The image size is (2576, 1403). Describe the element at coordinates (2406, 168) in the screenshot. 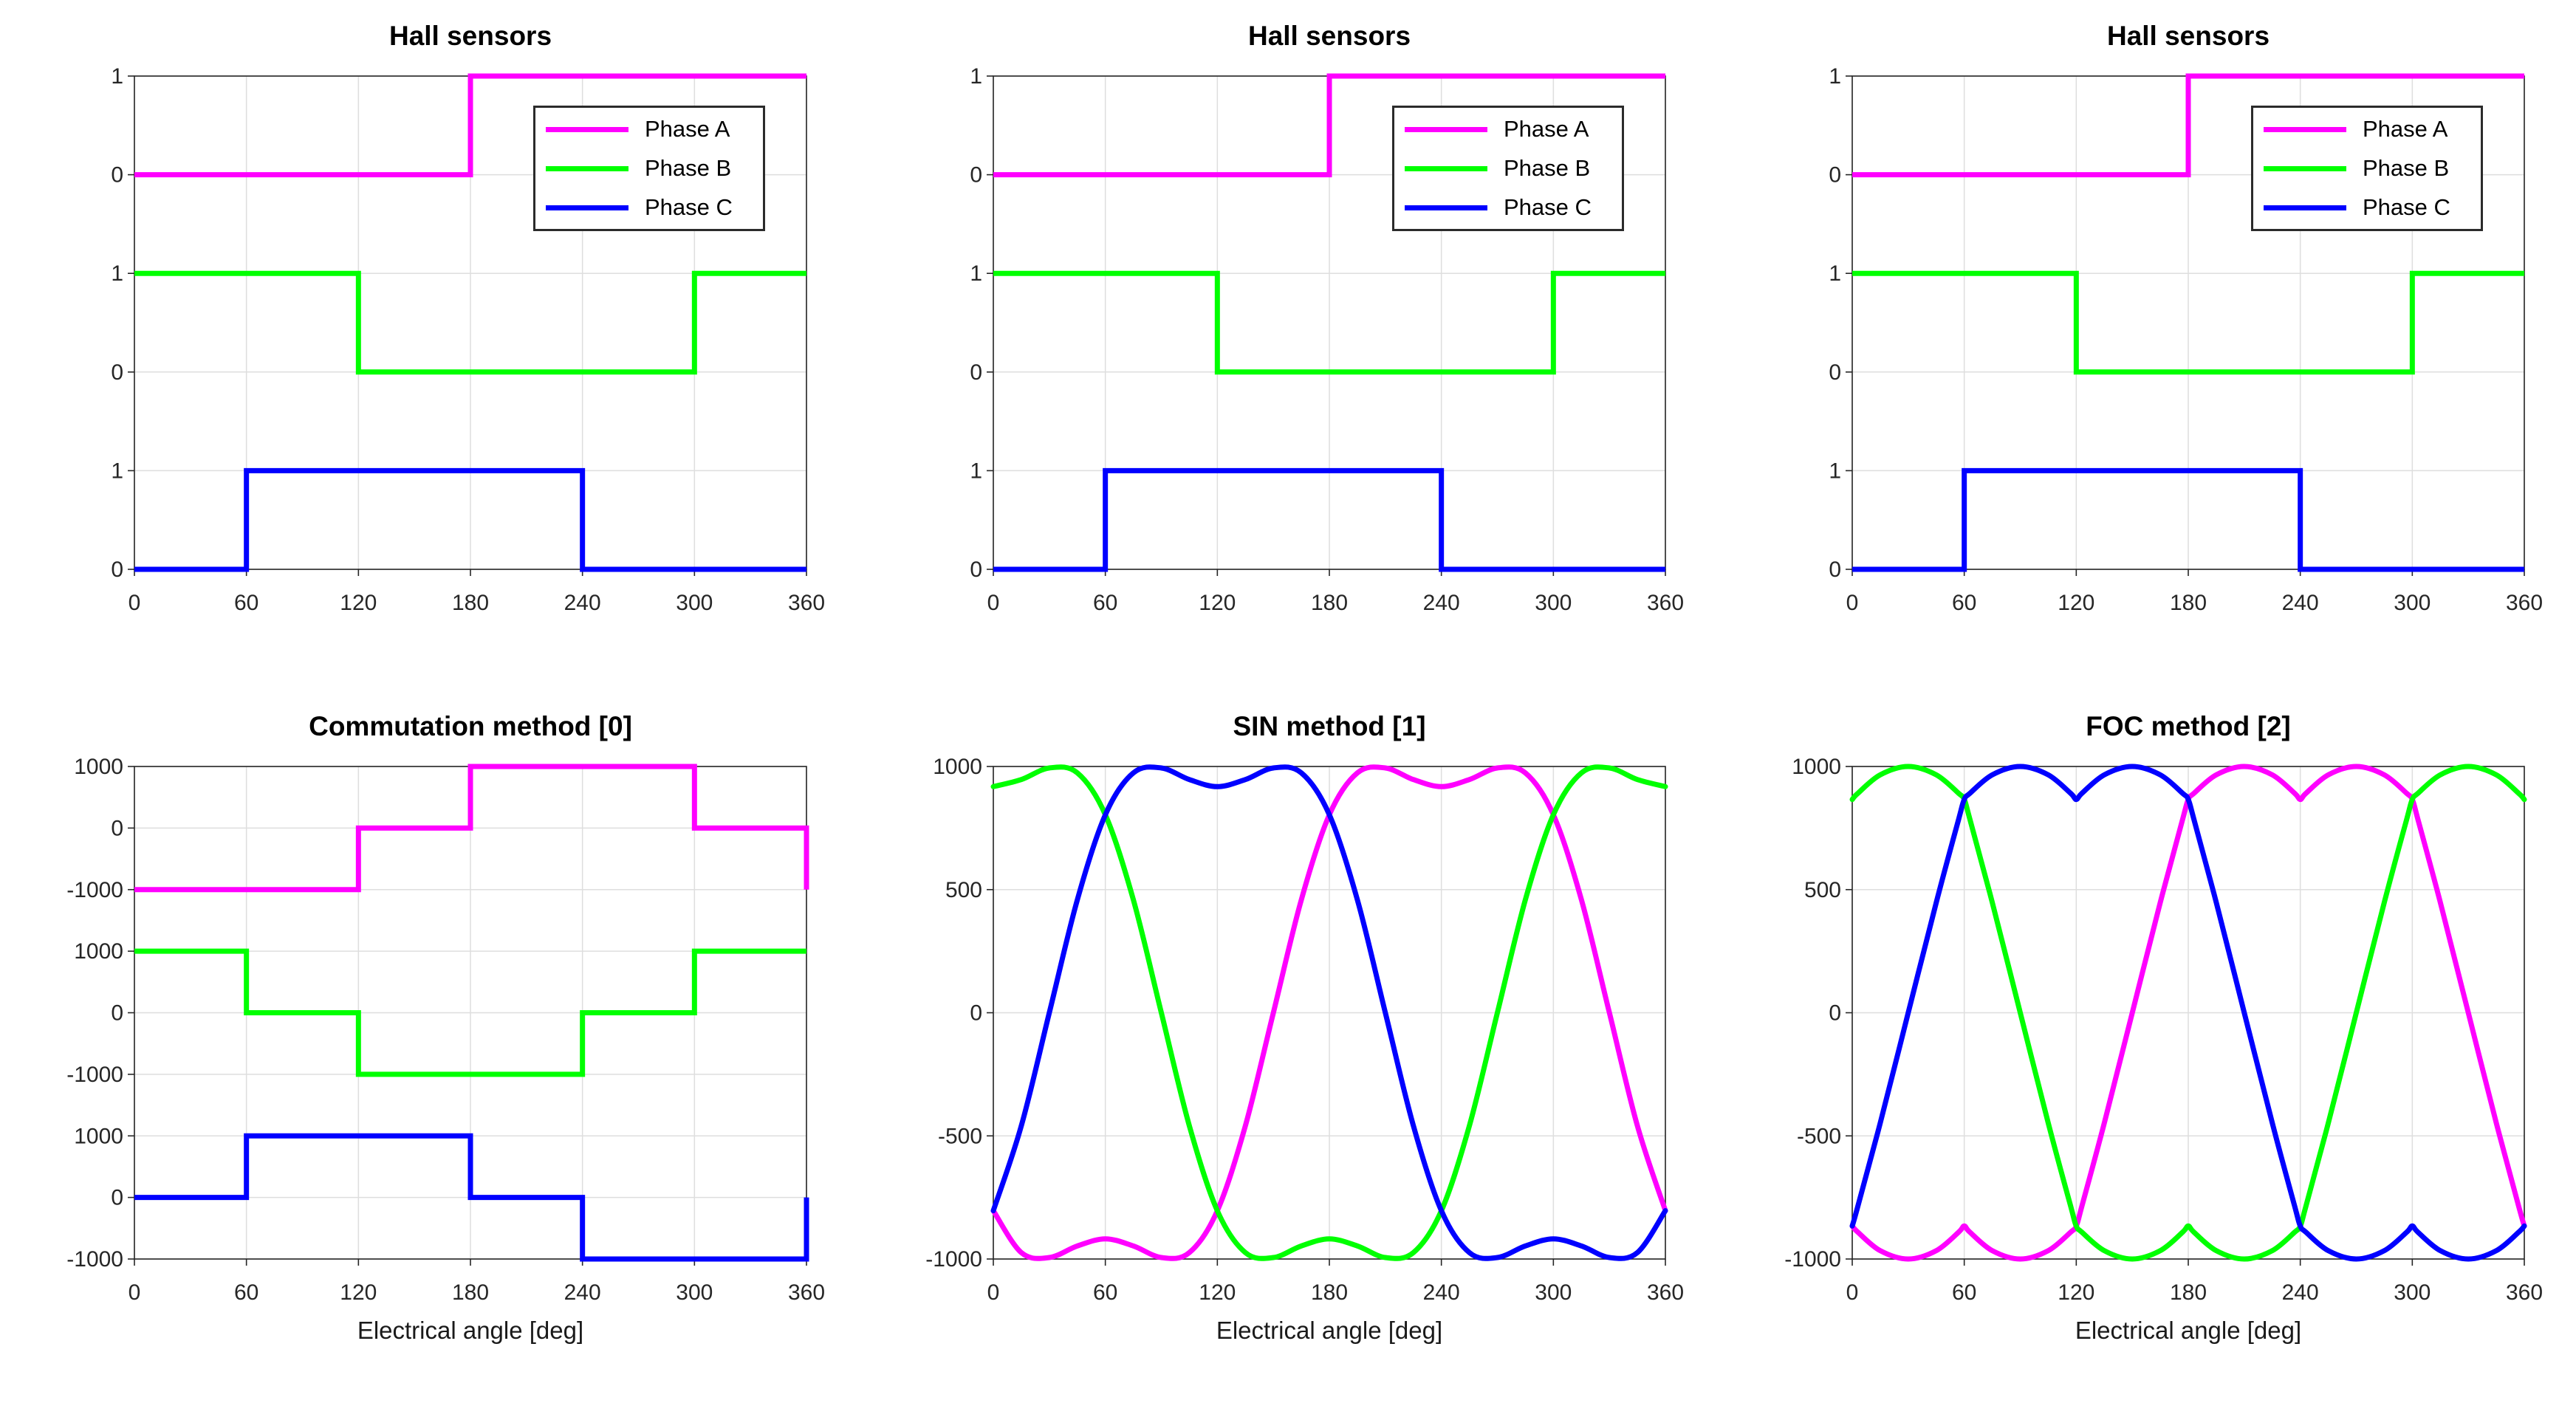

I see `legend-label-phase-b: Phase B` at that location.